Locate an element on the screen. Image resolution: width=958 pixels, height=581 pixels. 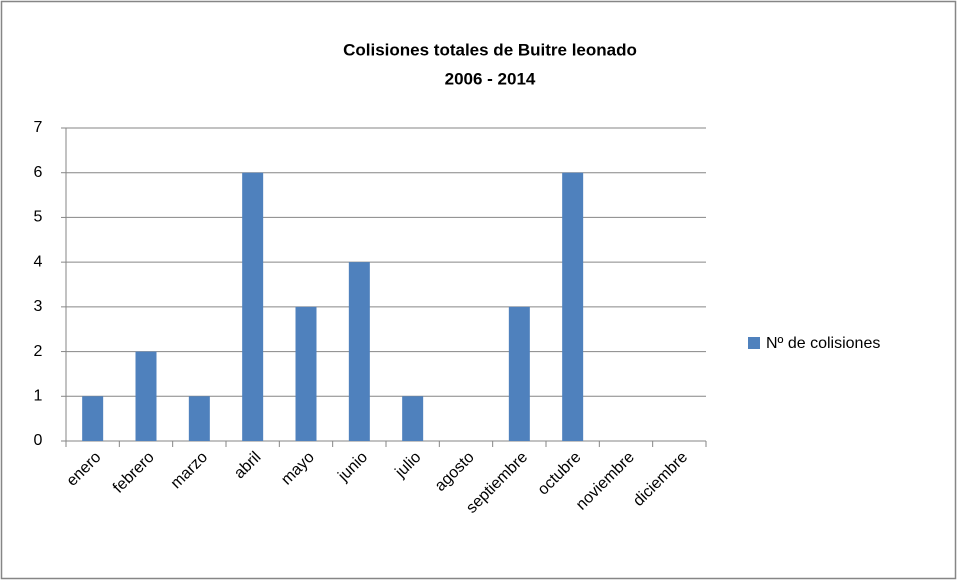
chart-title: Colisiones totales de Buitre leonado is located at coordinates (490, 49).